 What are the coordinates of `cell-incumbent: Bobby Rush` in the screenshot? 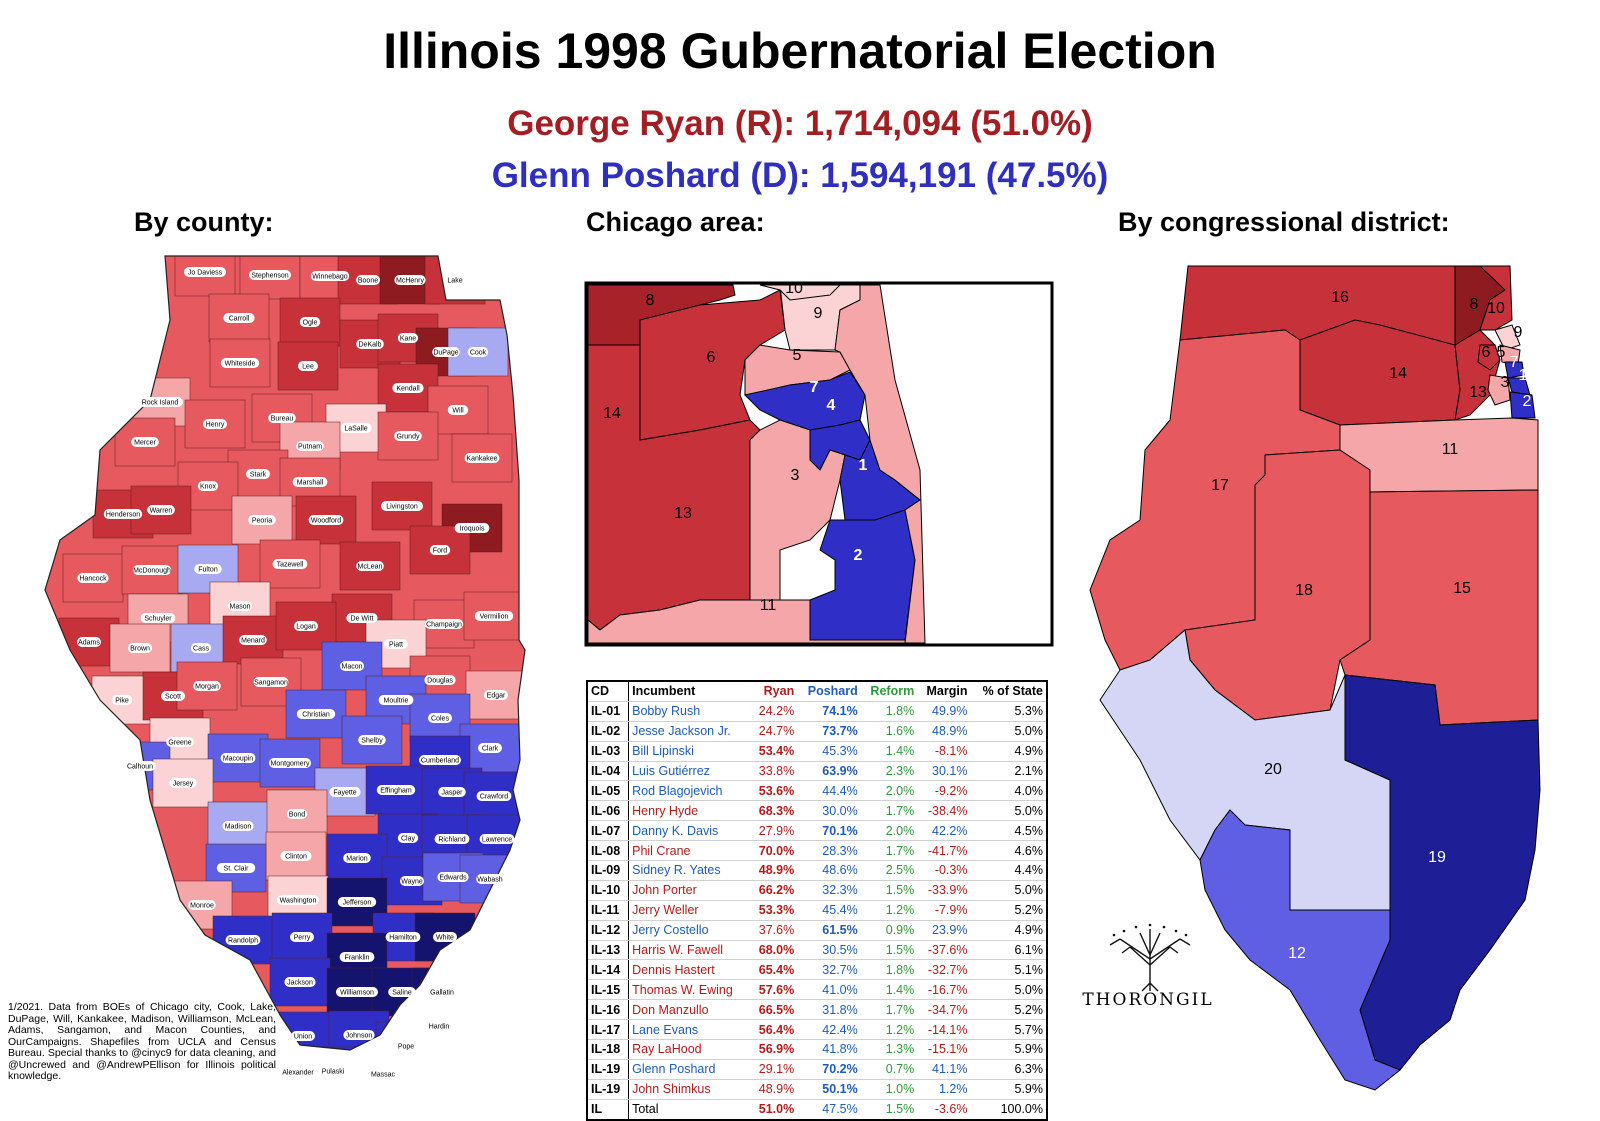 It's located at (689, 711).